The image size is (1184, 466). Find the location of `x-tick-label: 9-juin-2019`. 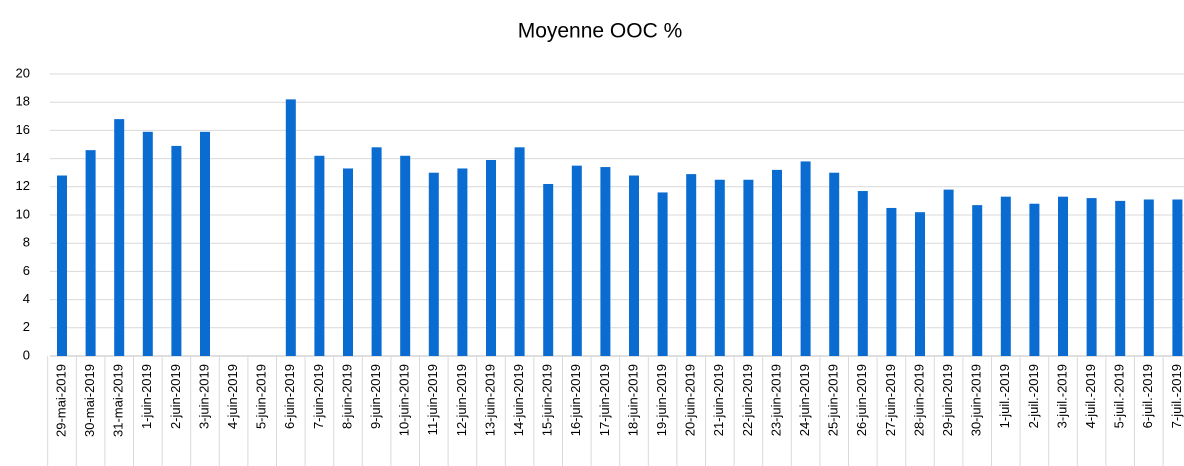

x-tick-label: 9-juin-2019 is located at coordinates (375, 396).